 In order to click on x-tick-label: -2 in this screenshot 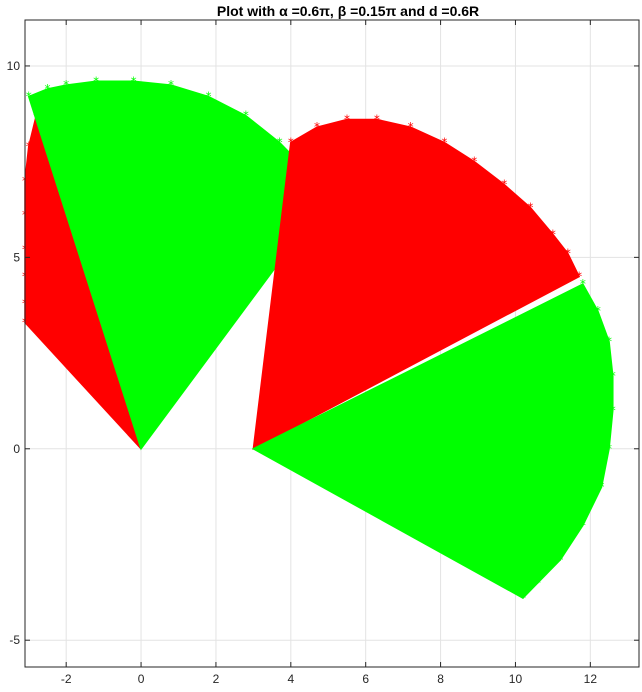, I will do `click(66, 679)`.